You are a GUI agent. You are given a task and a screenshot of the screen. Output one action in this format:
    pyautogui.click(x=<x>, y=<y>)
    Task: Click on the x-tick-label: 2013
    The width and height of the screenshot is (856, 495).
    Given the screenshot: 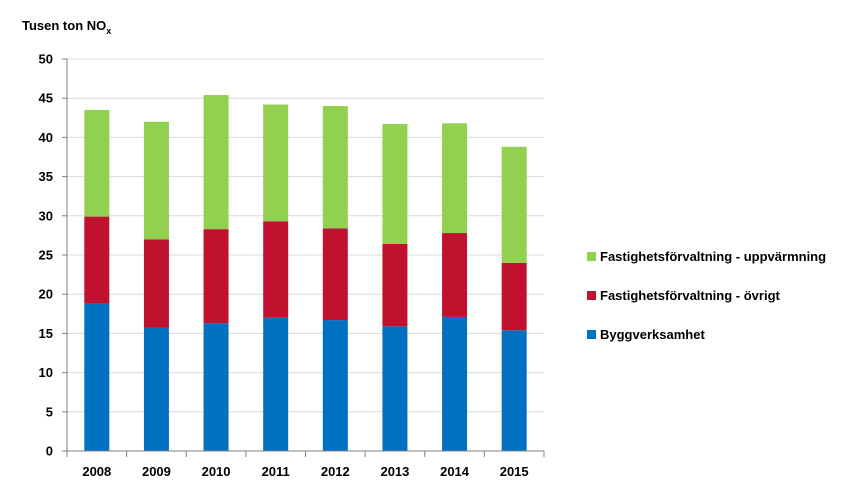 What is the action you would take?
    pyautogui.click(x=394, y=471)
    